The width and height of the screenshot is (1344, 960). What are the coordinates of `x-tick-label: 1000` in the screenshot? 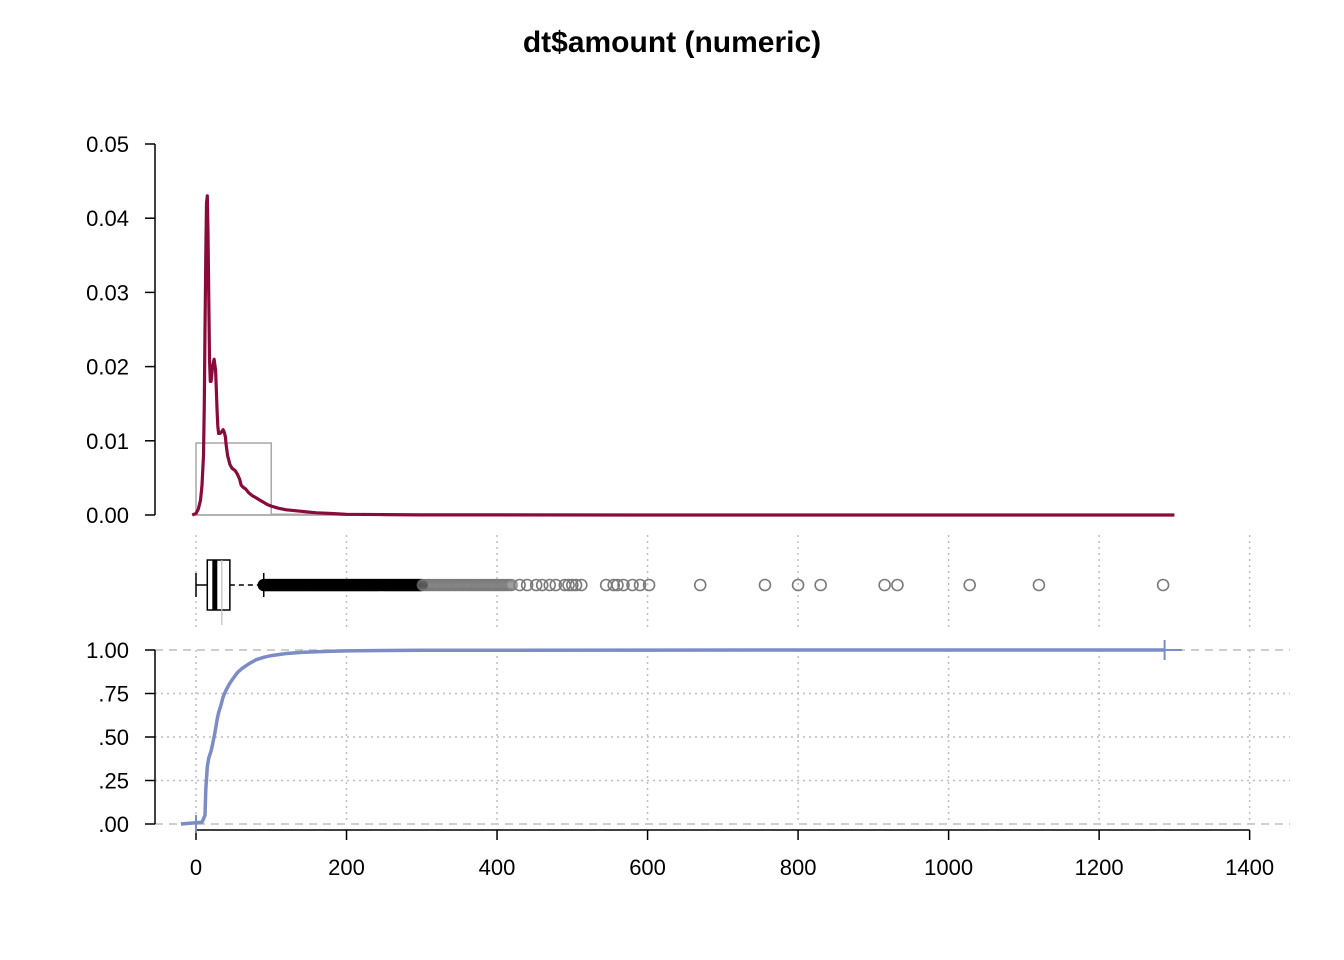 It's located at (948, 867).